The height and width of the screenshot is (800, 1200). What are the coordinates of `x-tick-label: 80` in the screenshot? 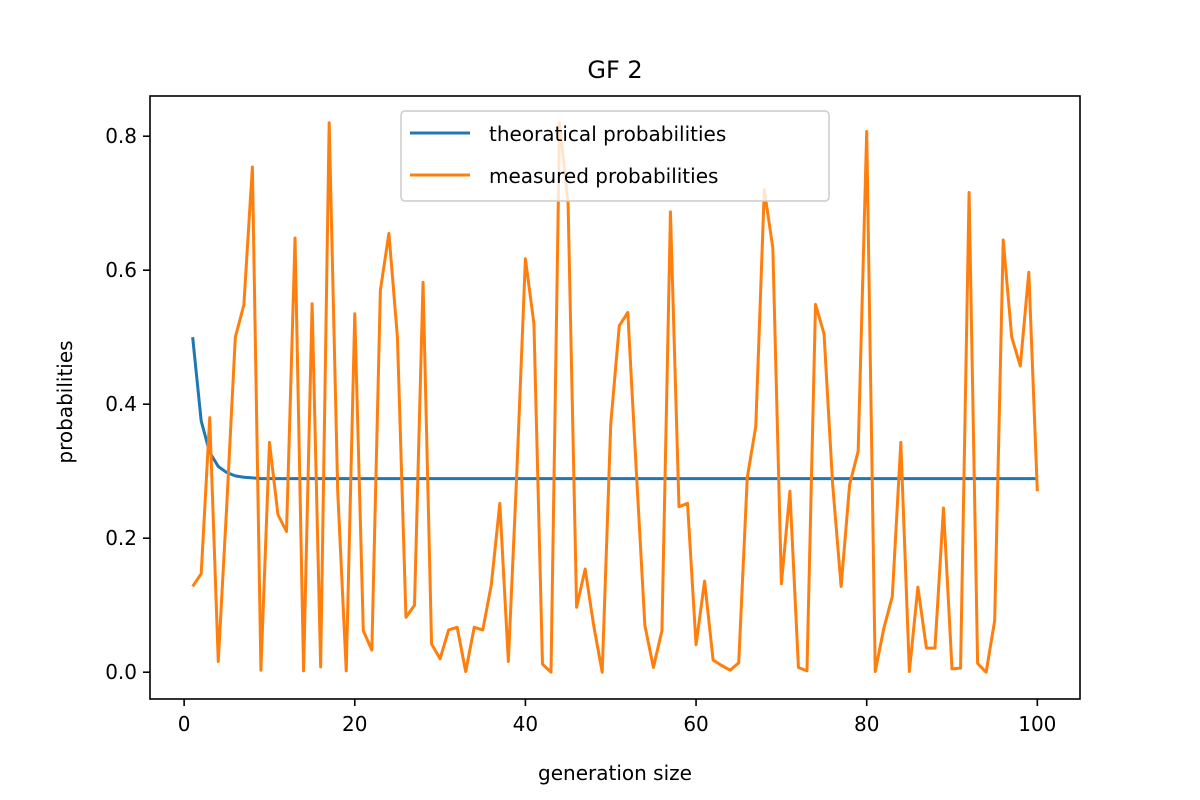 It's located at (866, 724).